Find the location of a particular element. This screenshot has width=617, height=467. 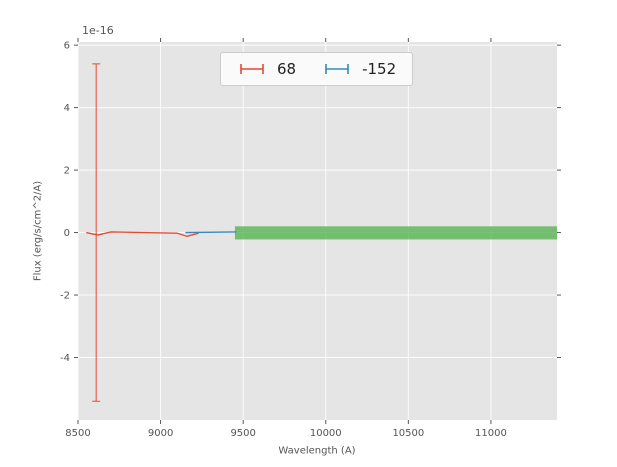

y-axis-offset-text: 1e-16 is located at coordinates (98, 30).